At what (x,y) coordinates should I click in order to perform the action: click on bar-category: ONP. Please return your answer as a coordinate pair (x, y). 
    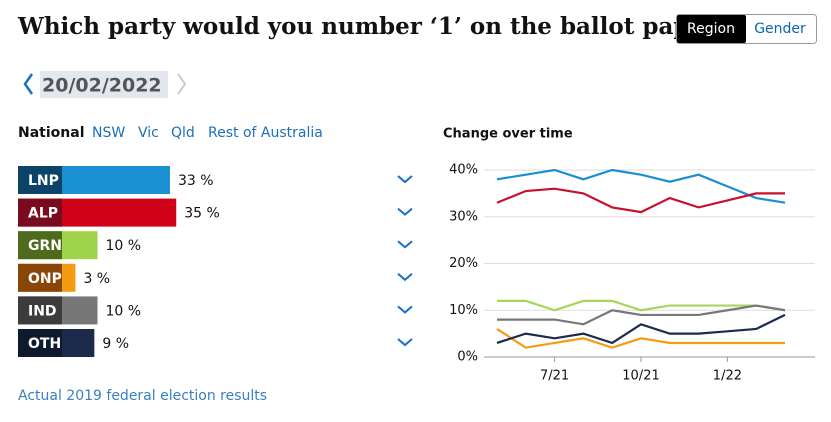
    Looking at the image, I should click on (45, 279).